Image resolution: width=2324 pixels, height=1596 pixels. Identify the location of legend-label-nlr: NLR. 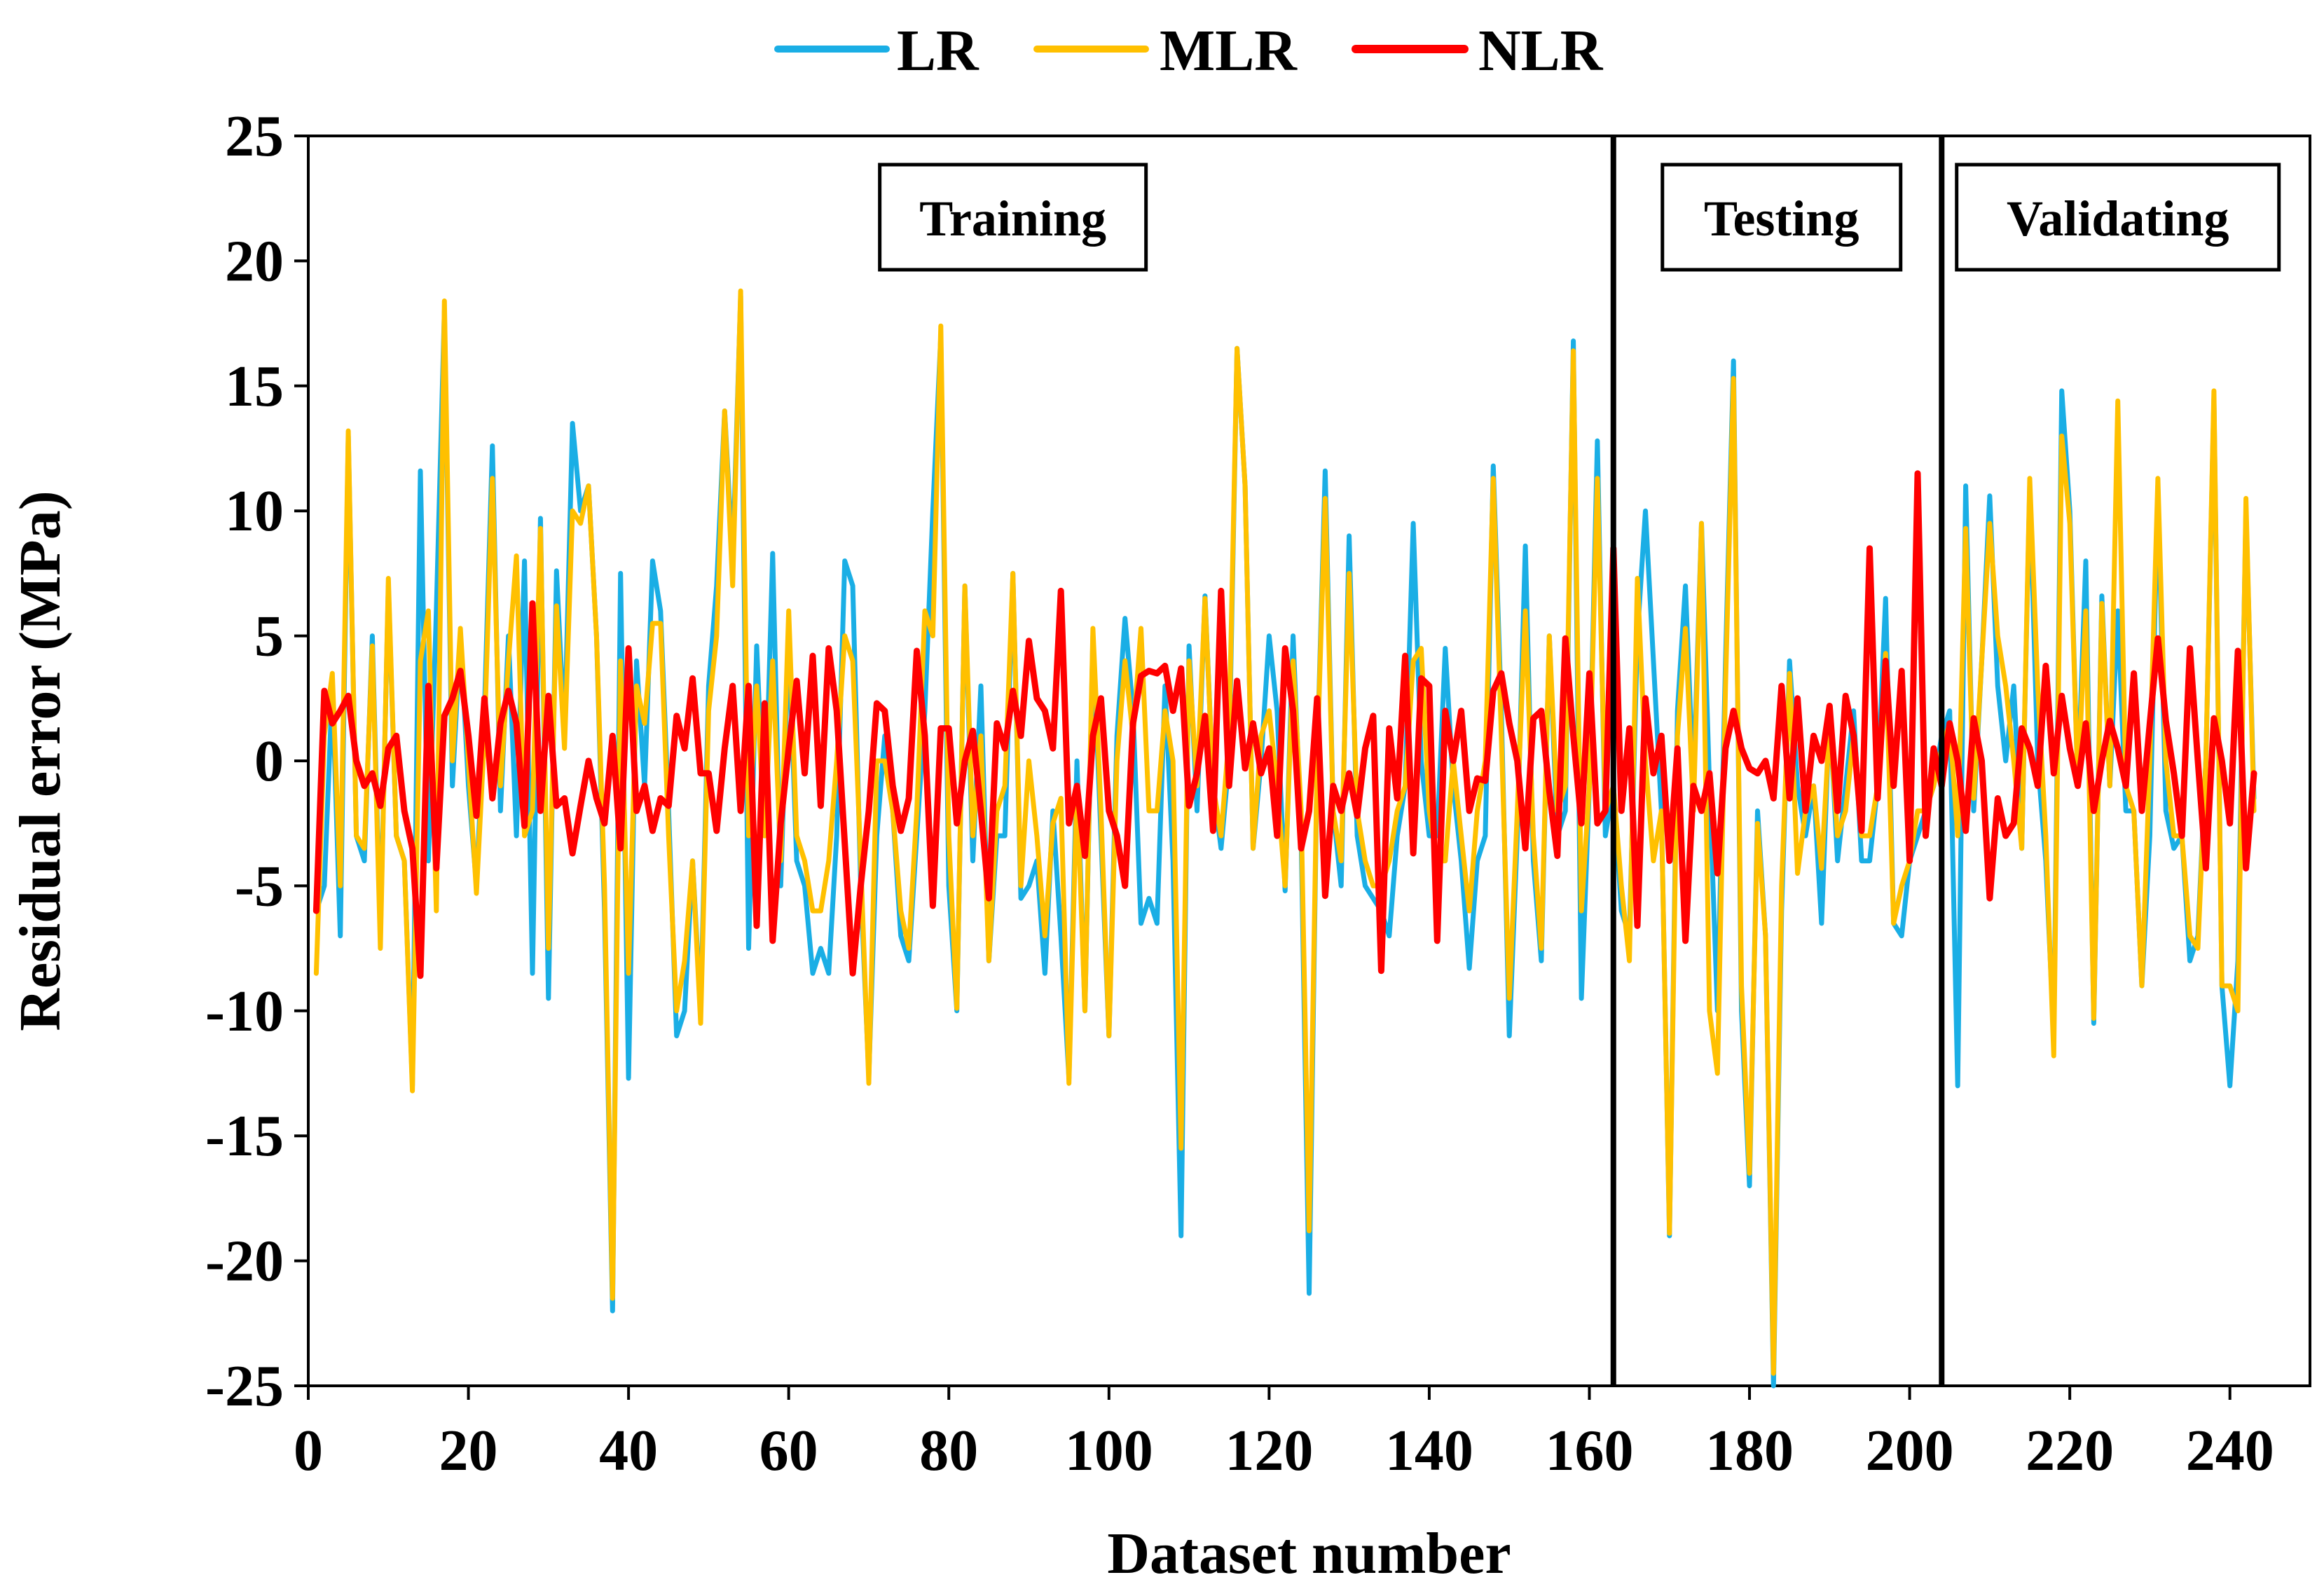
(1541, 51).